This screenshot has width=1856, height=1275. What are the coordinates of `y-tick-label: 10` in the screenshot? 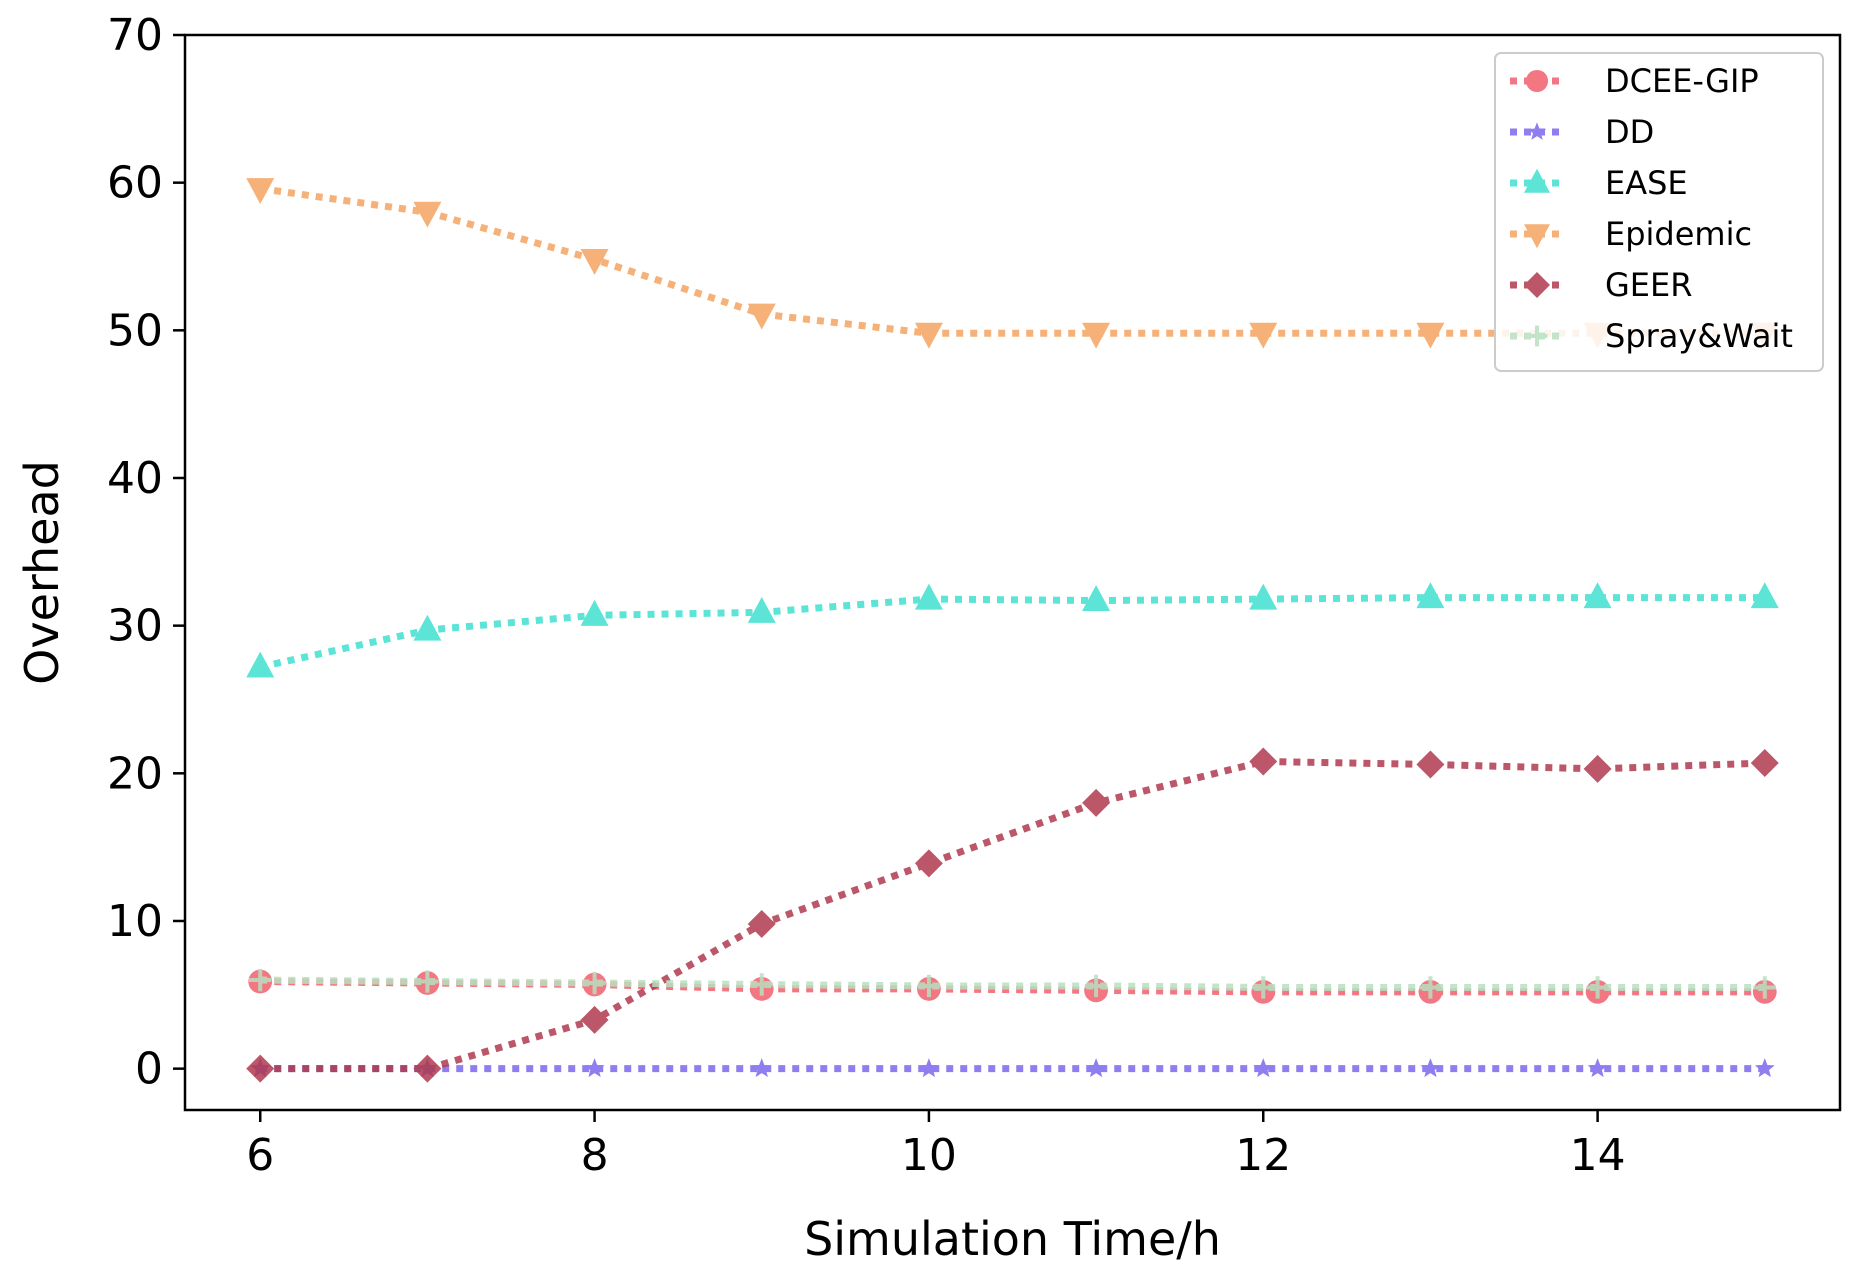 It's located at (135, 921).